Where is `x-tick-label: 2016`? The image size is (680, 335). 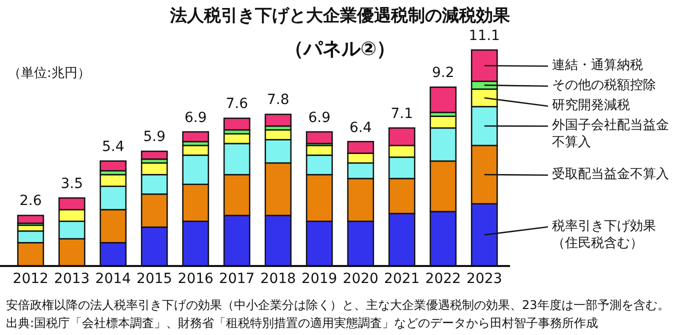 x-tick-label: 2016 is located at coordinates (196, 279).